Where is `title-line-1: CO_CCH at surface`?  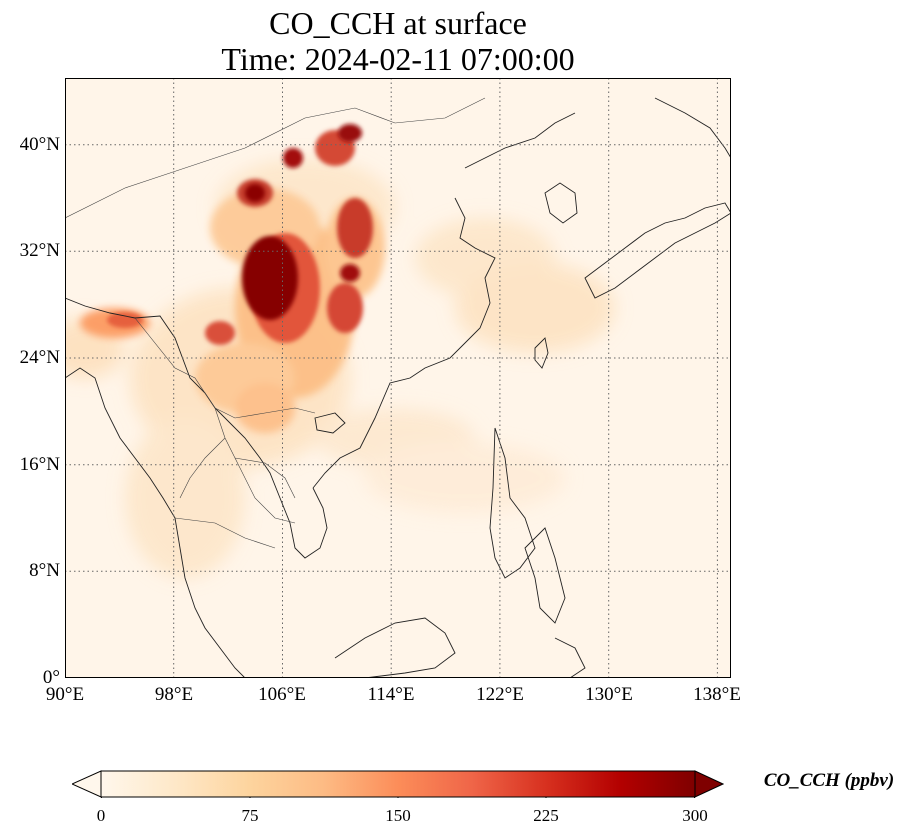 title-line-1: CO_CCH at surface is located at coordinates (398, 23).